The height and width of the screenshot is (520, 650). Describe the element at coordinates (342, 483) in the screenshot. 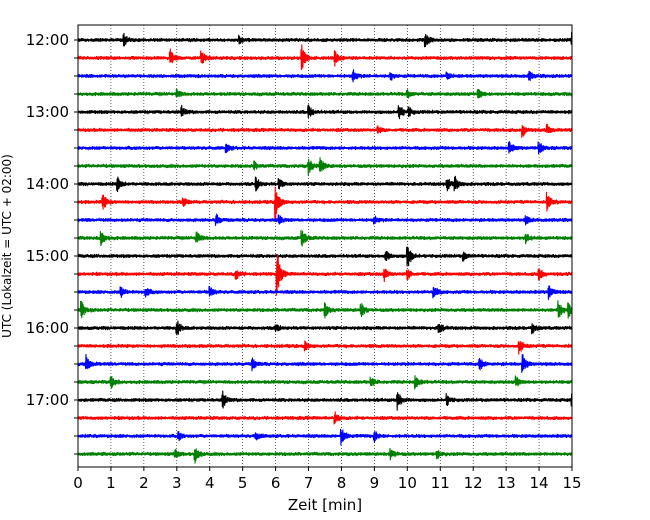

I see `x-tick-label: 8` at that location.